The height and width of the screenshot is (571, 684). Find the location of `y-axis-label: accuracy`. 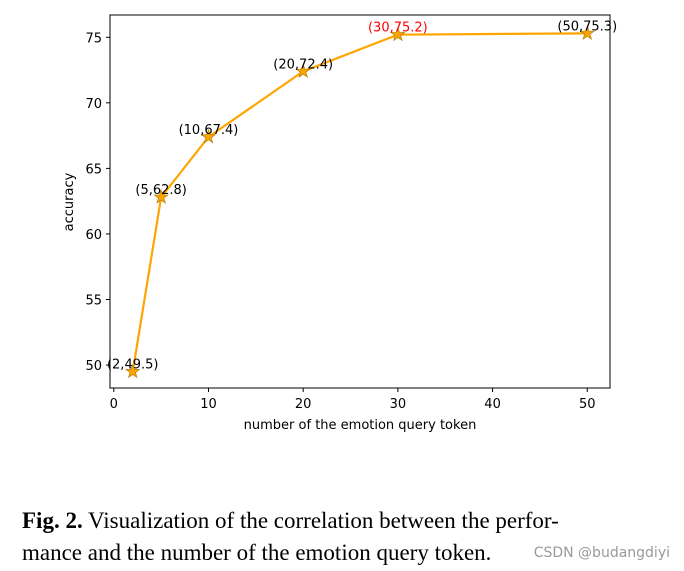

y-axis-label: accuracy is located at coordinates (69, 201).